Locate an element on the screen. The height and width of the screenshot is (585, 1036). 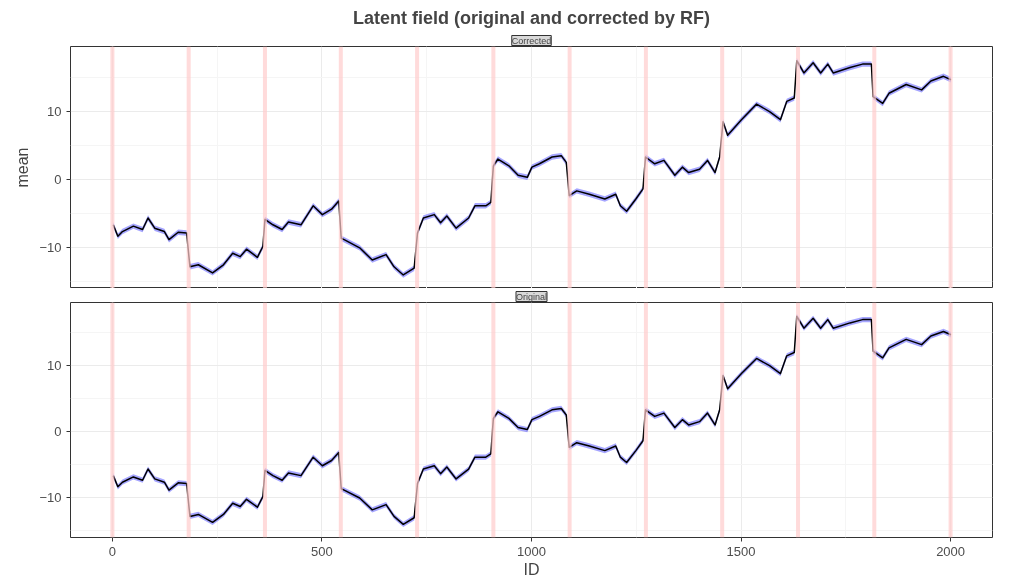
x-tick-label: 500 is located at coordinates (322, 551).